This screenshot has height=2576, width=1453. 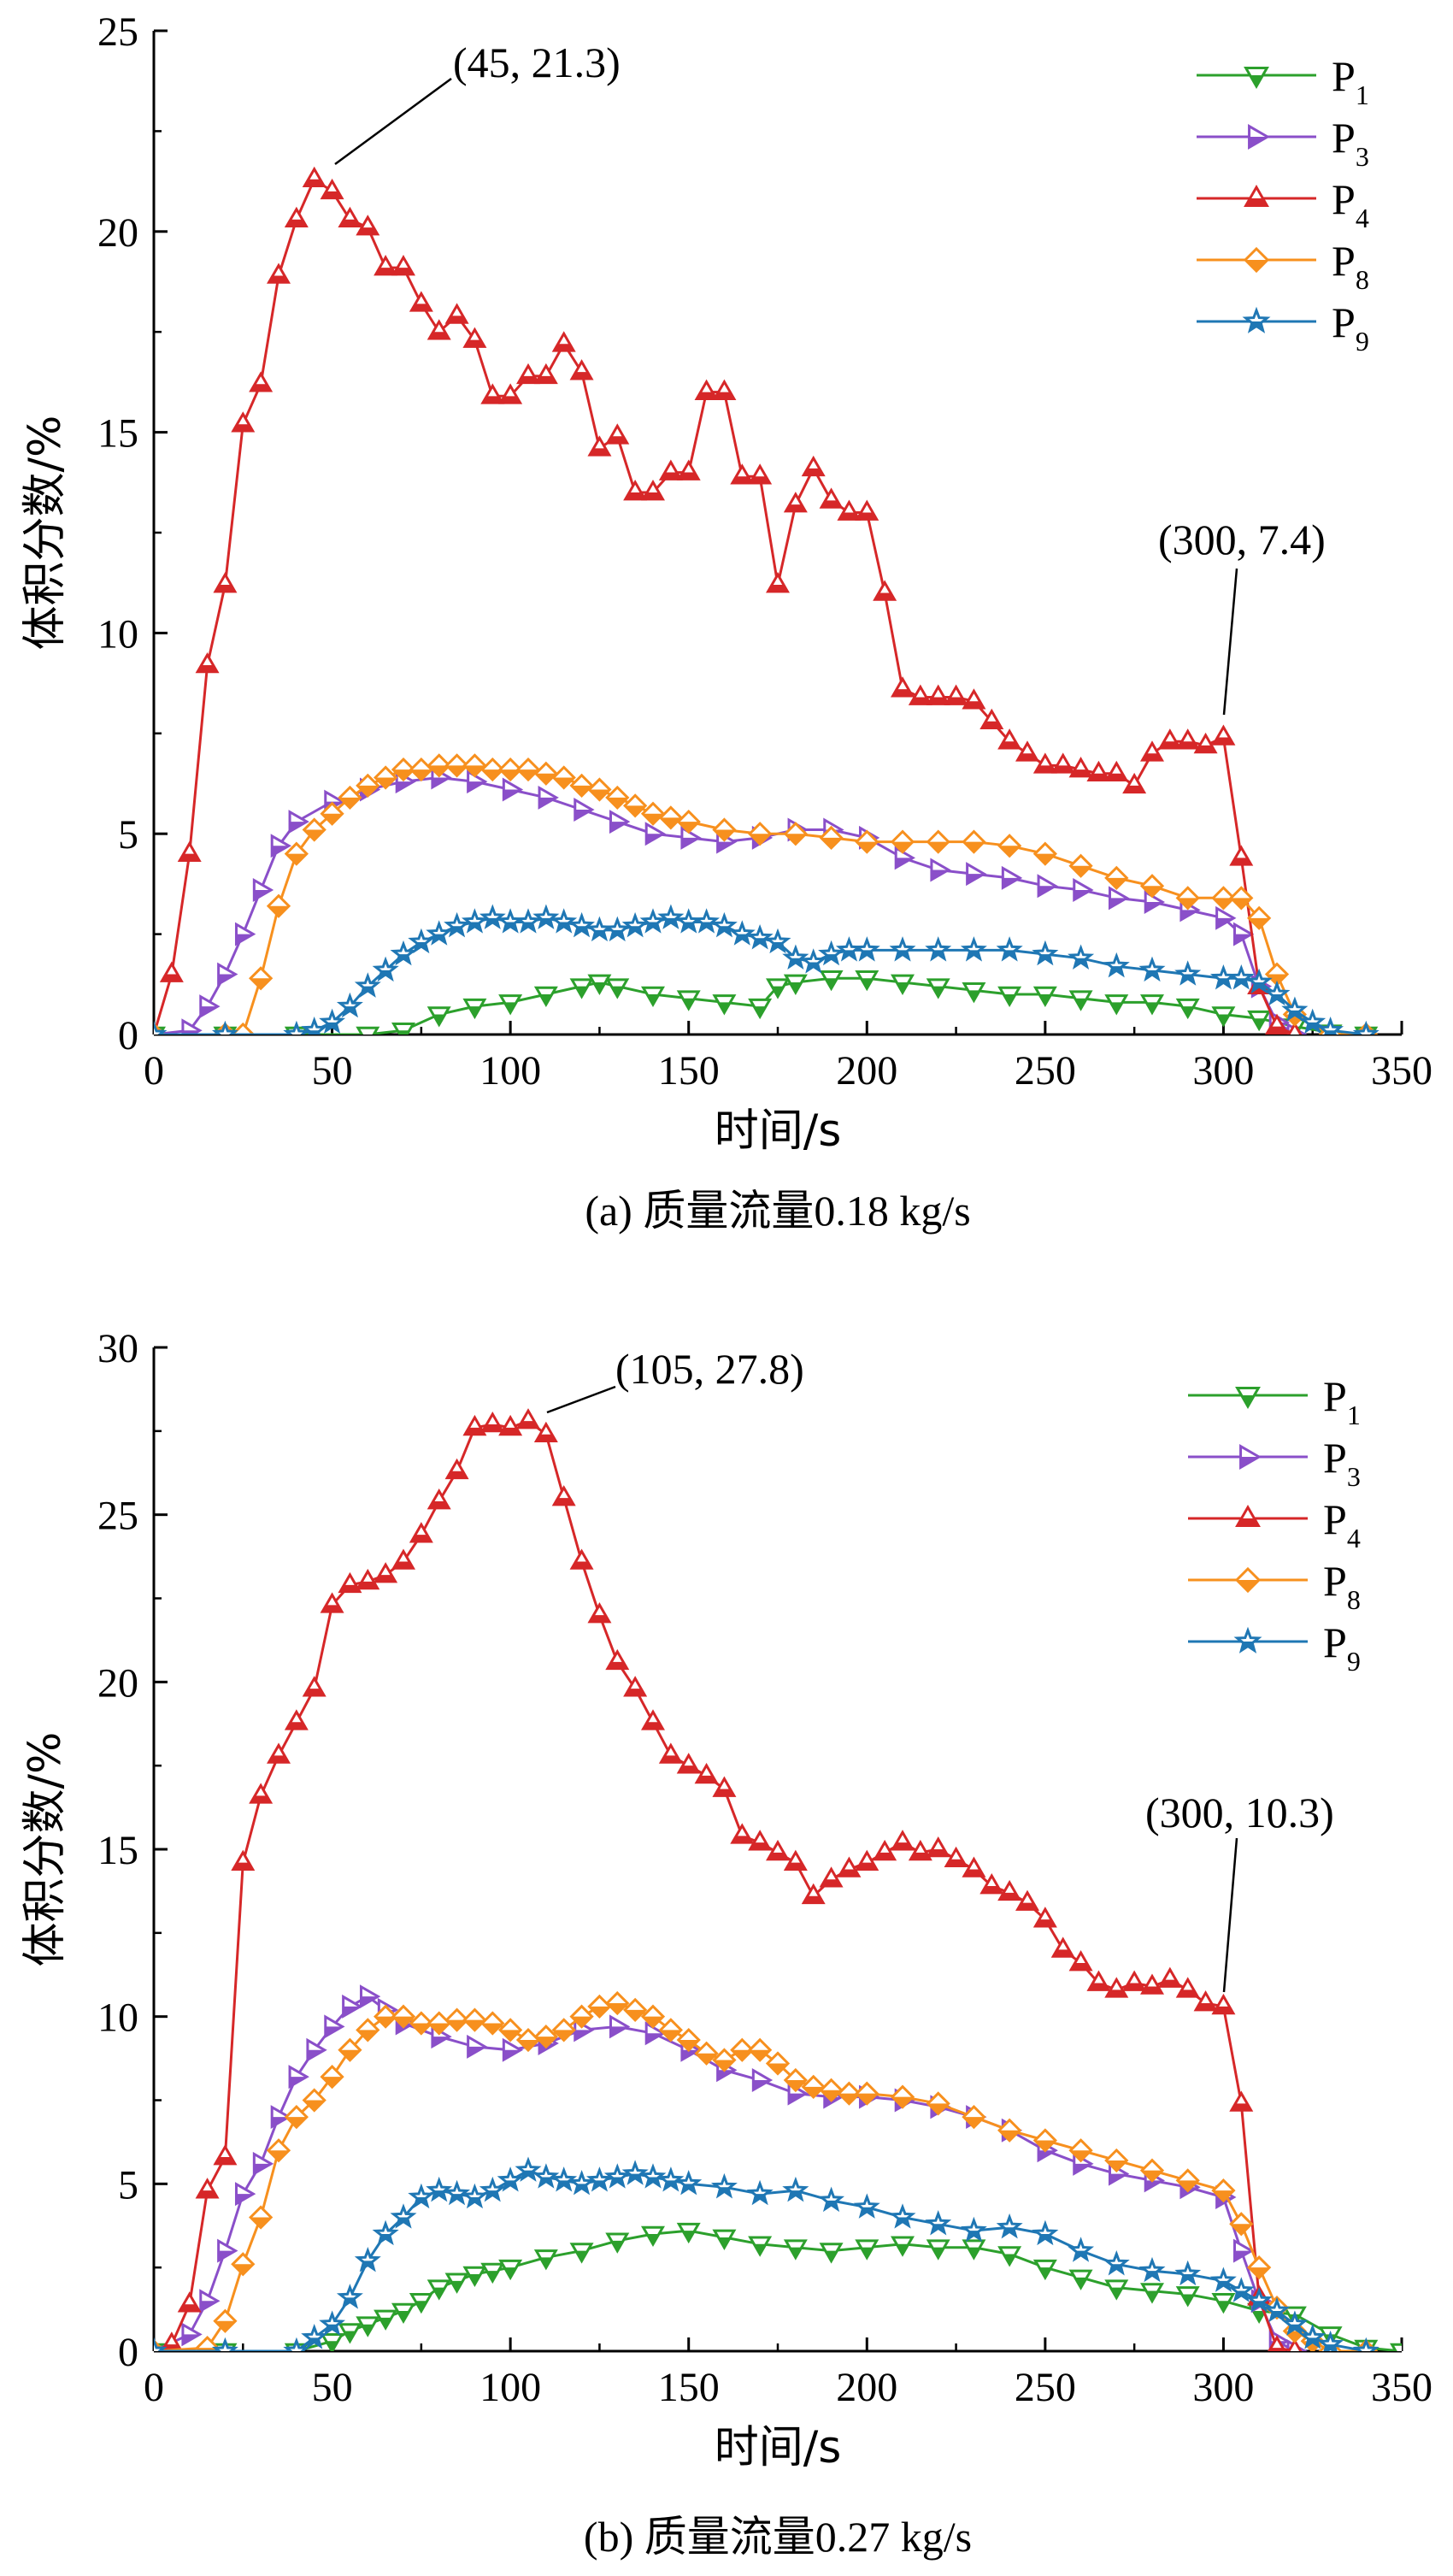 What do you see at coordinates (581, 1399) in the screenshot?
I see `annotation-leader` at bounding box center [581, 1399].